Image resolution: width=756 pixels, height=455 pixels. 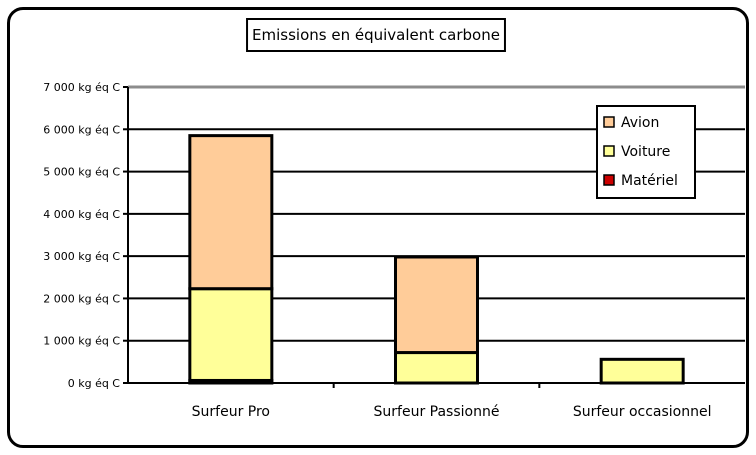 I want to click on legend-label: Avion, so click(x=640, y=123).